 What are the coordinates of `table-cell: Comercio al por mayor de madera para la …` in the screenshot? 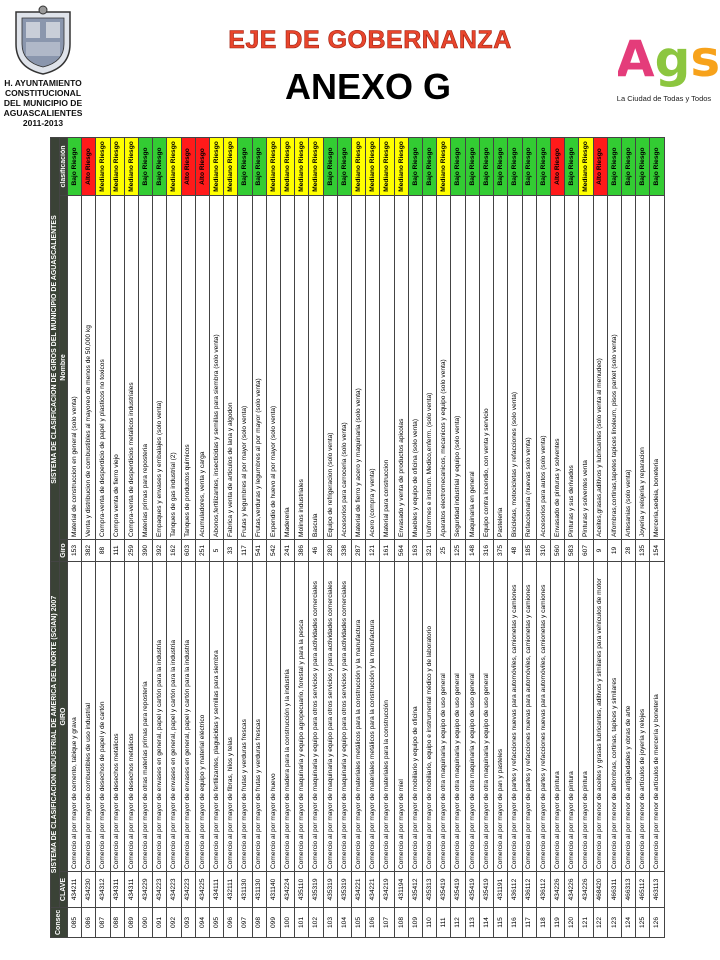 It's located at (287, 716).